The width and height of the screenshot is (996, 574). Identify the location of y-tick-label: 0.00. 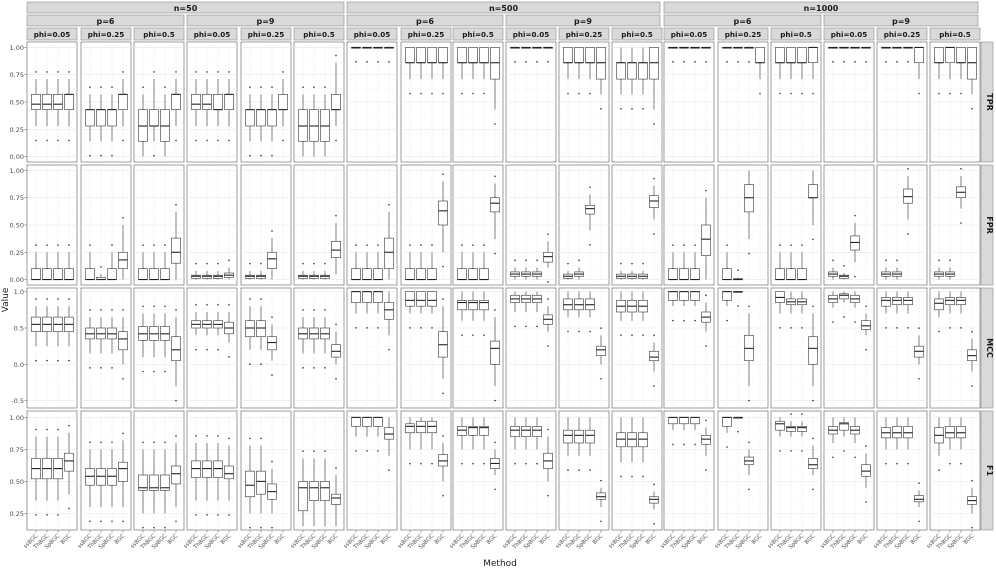
(17, 157).